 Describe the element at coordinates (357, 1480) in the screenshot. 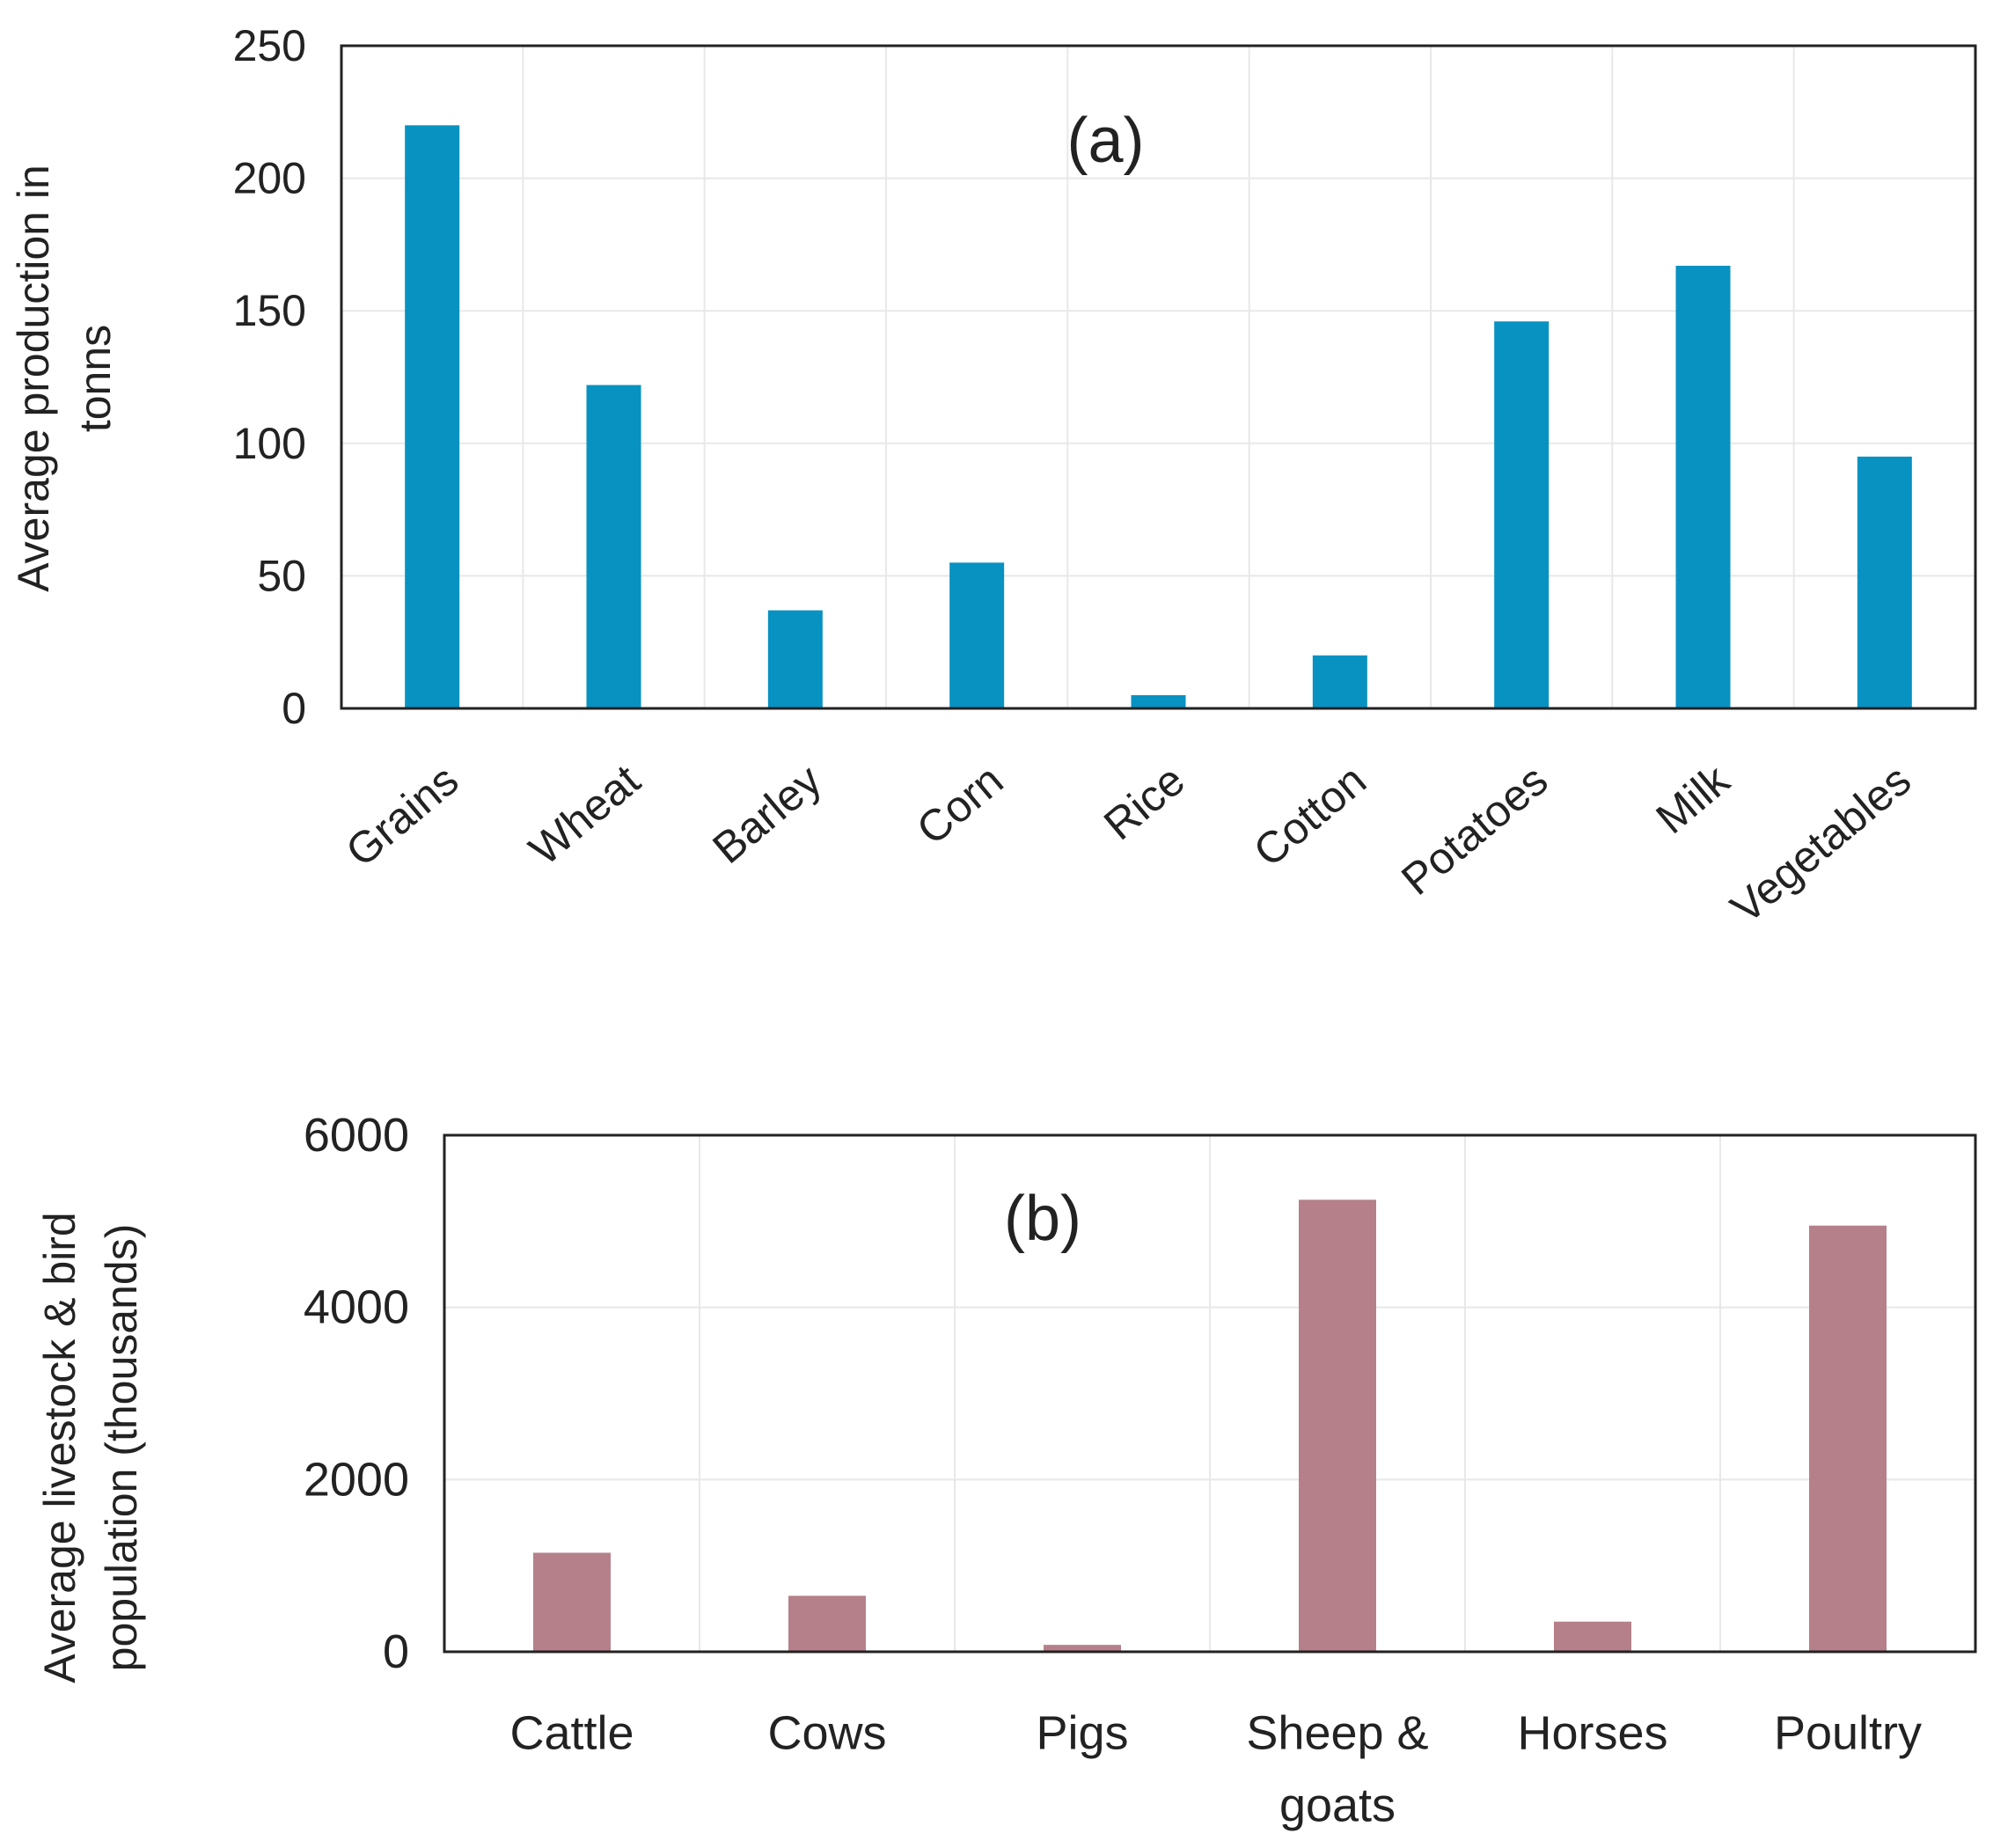

I see `y-tick-label: 2000` at that location.